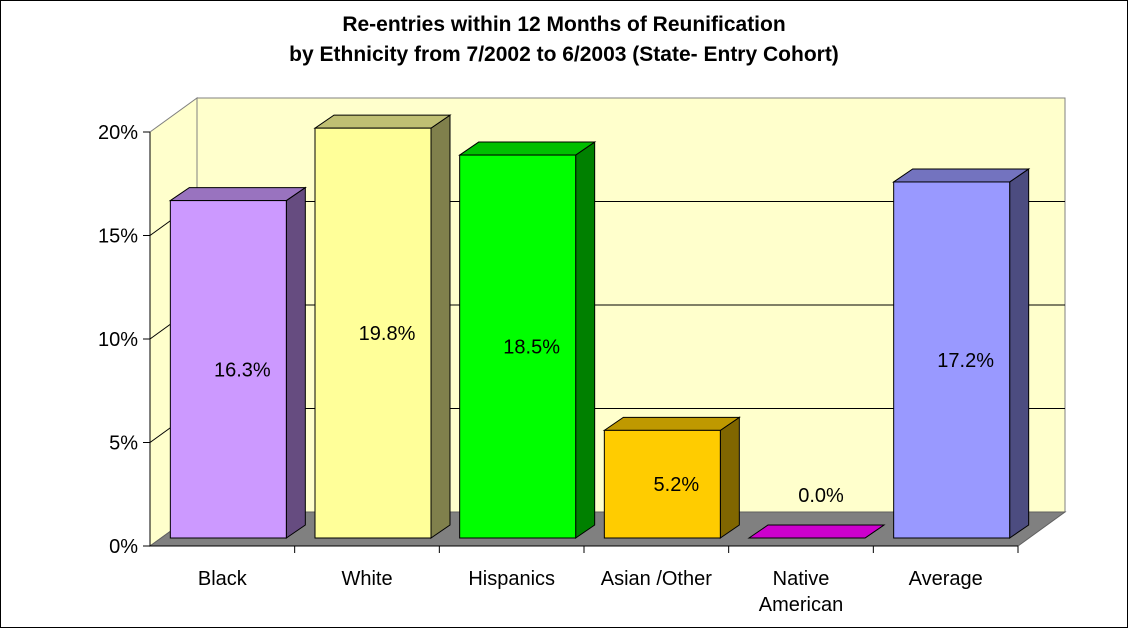 The image size is (1128, 628). What do you see at coordinates (242, 370) in the screenshot?
I see `data-label: 16.3%` at bounding box center [242, 370].